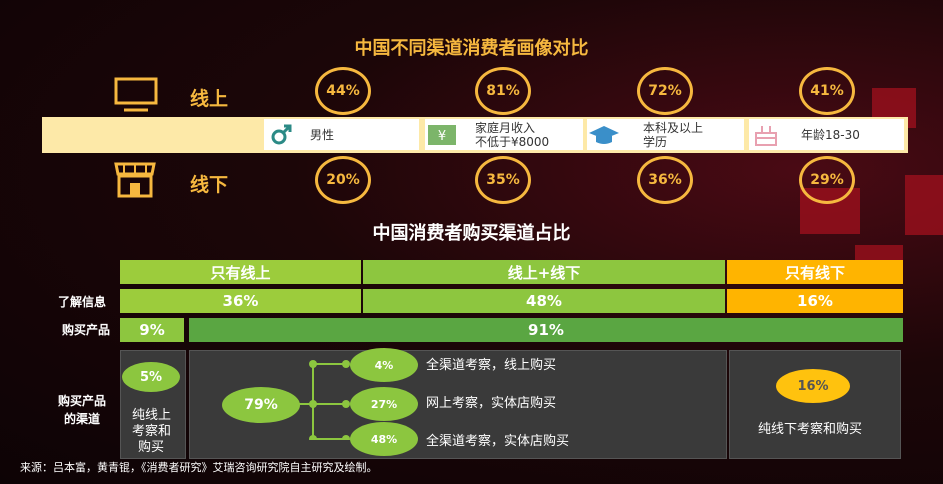 This screenshot has width=943, height=484. Describe the element at coordinates (281, 135) in the screenshot. I see `male-icon` at that location.